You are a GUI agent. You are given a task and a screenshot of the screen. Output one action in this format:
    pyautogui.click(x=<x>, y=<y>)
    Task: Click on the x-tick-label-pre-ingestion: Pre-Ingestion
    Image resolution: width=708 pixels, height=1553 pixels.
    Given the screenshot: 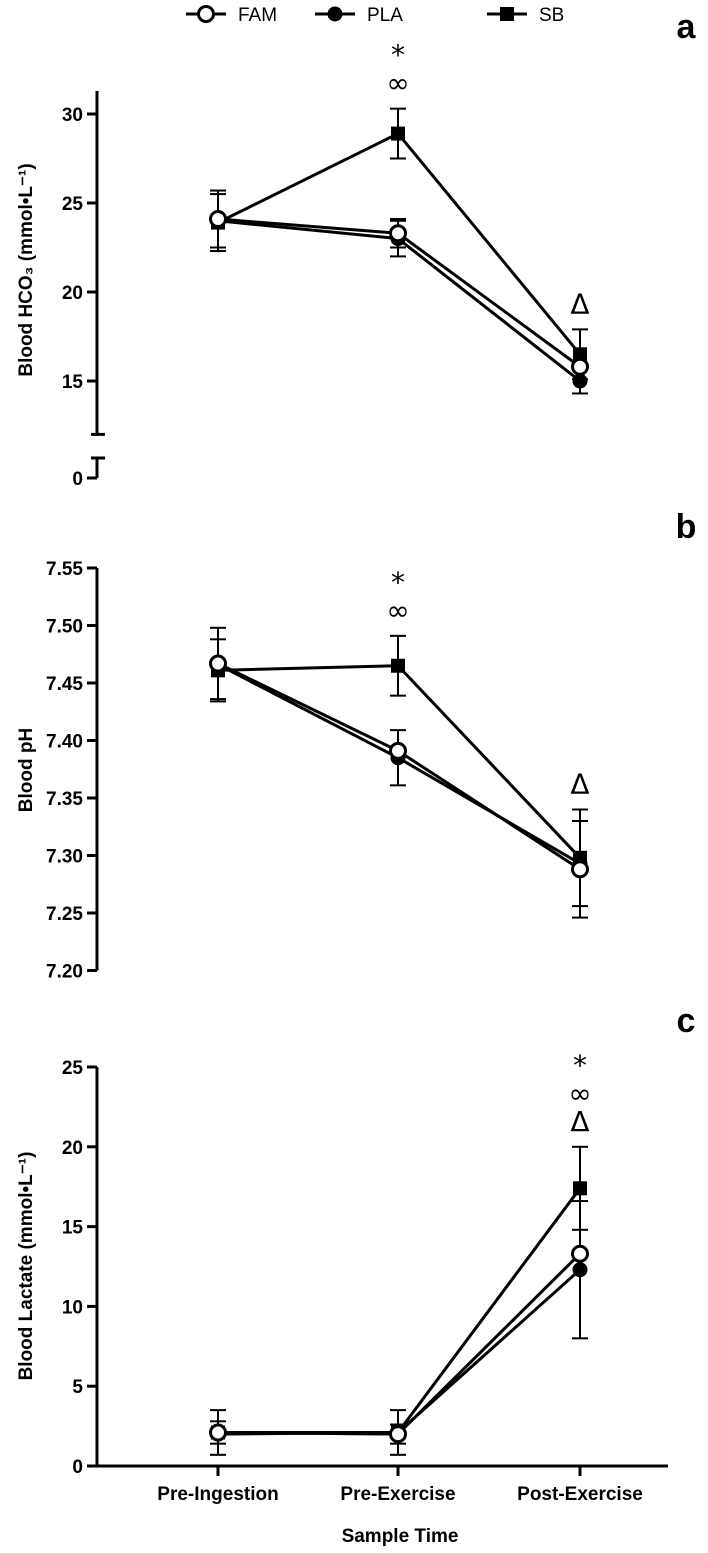 What is the action you would take?
    pyautogui.click(x=217, y=1494)
    